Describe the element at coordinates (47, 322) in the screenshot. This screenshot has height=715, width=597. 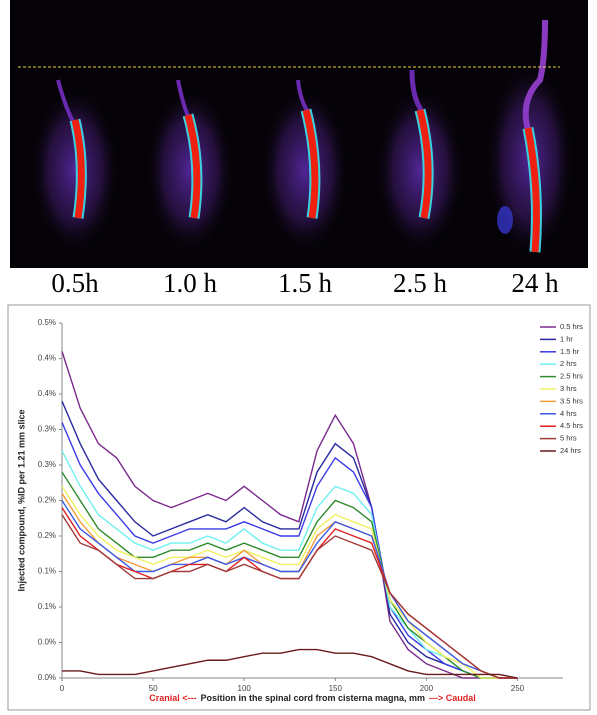
I see `y-tick-label: 0.5%` at that location.